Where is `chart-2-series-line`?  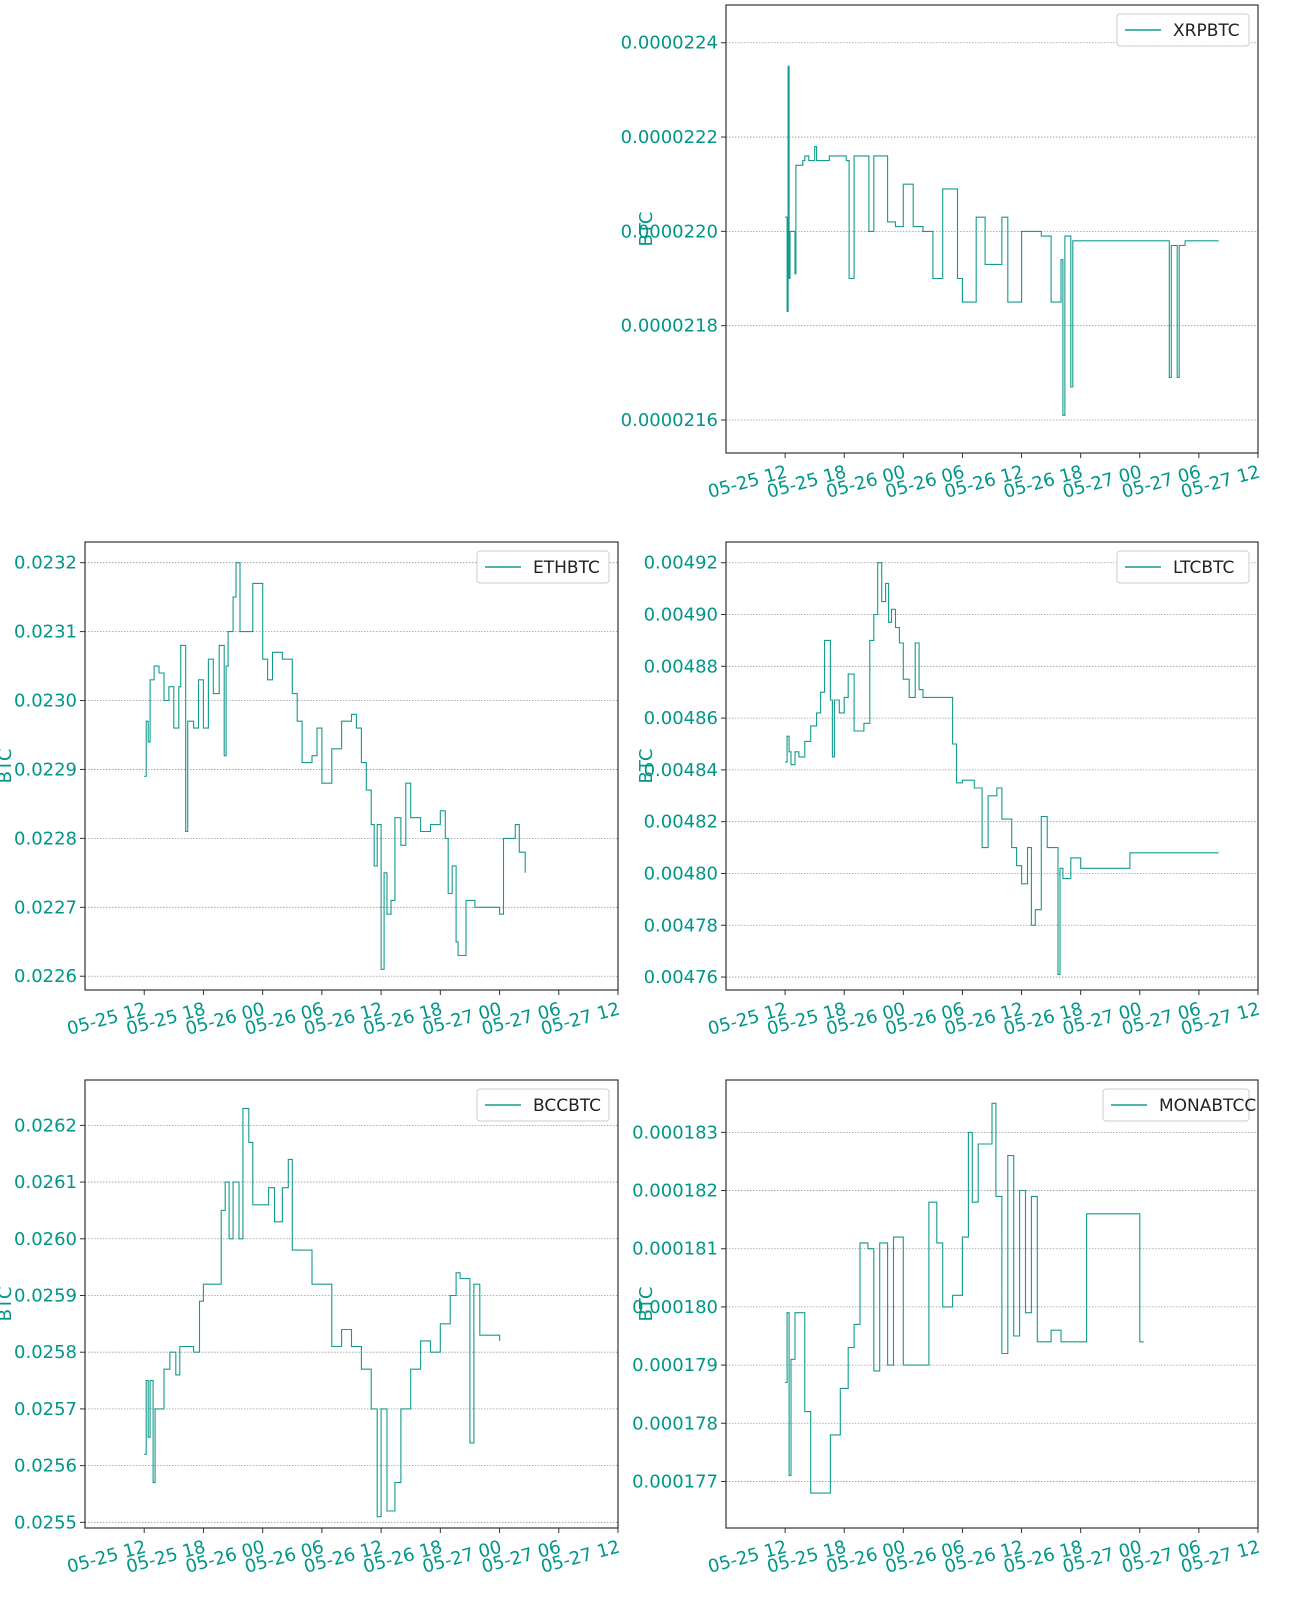
chart-2-series-line is located at coordinates (1002, 769).